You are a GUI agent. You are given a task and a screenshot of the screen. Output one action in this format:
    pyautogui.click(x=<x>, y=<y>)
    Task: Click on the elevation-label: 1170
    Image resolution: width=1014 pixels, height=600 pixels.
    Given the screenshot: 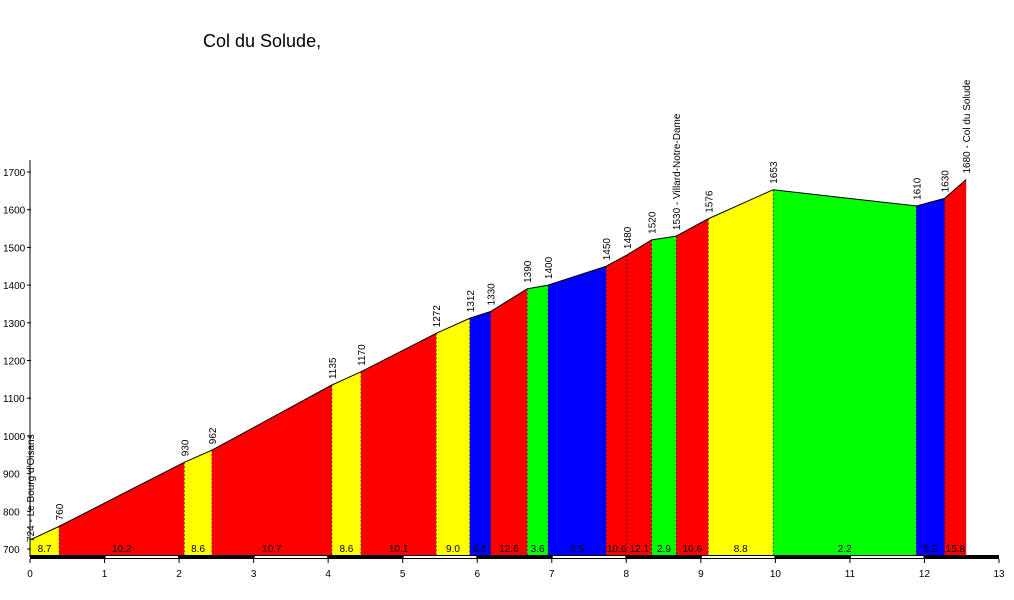 What is the action you would take?
    pyautogui.click(x=362, y=355)
    